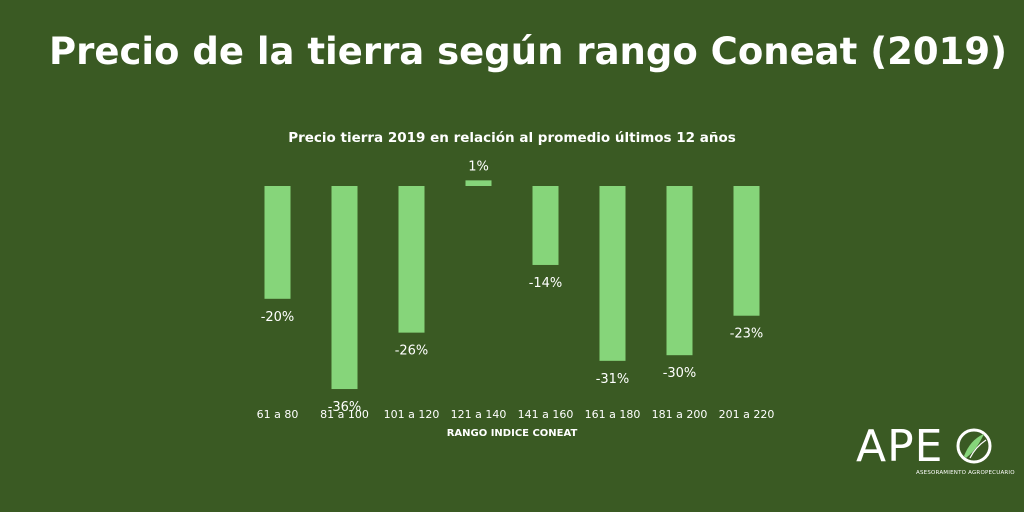 This screenshot has height=512, width=1024. What do you see at coordinates (412, 414) in the screenshot?
I see `x-tick-label: 101 a 120` at bounding box center [412, 414].